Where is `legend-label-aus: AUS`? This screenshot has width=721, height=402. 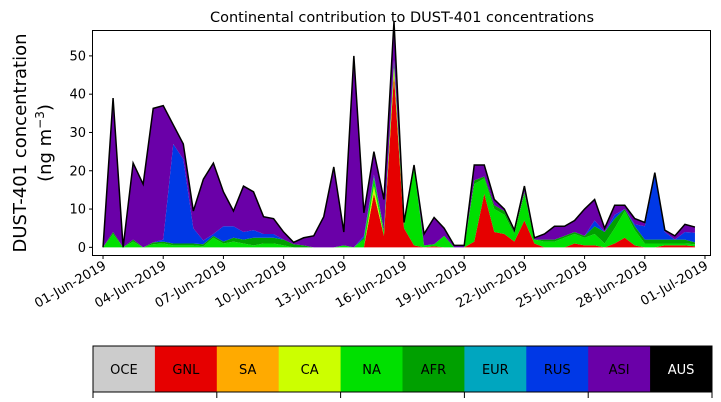 legend-label-aus: AUS is located at coordinates (681, 370).